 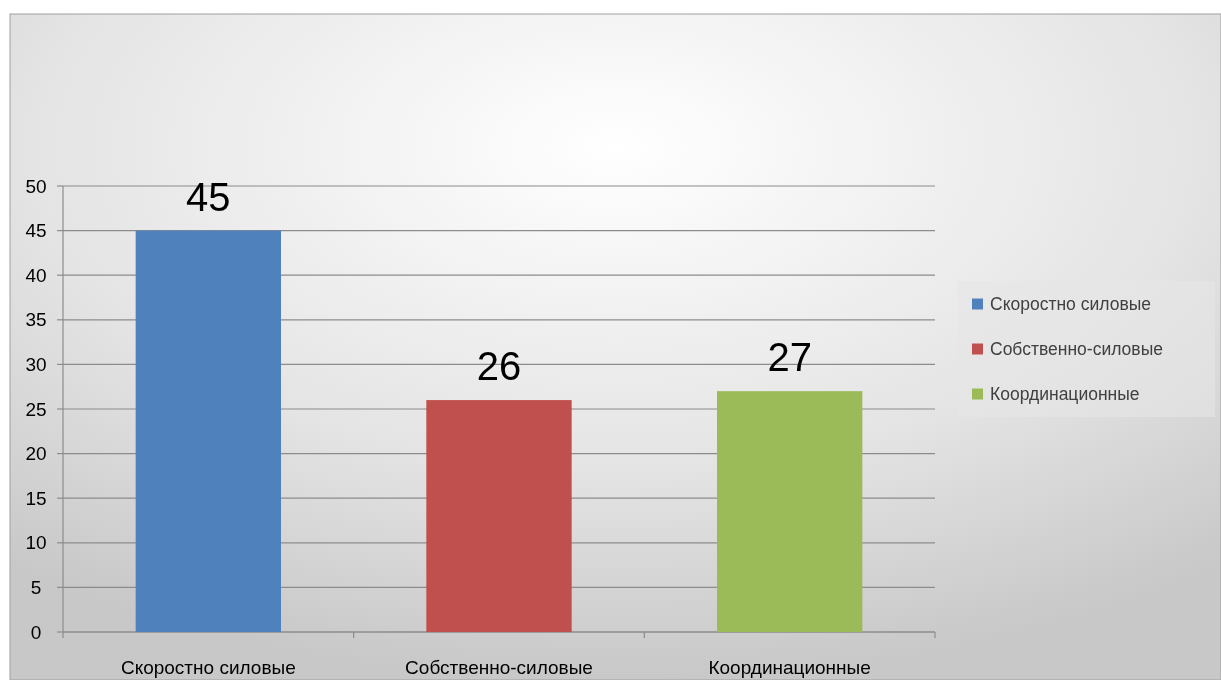 I want to click on y-tick-label: 30, so click(x=36, y=365).